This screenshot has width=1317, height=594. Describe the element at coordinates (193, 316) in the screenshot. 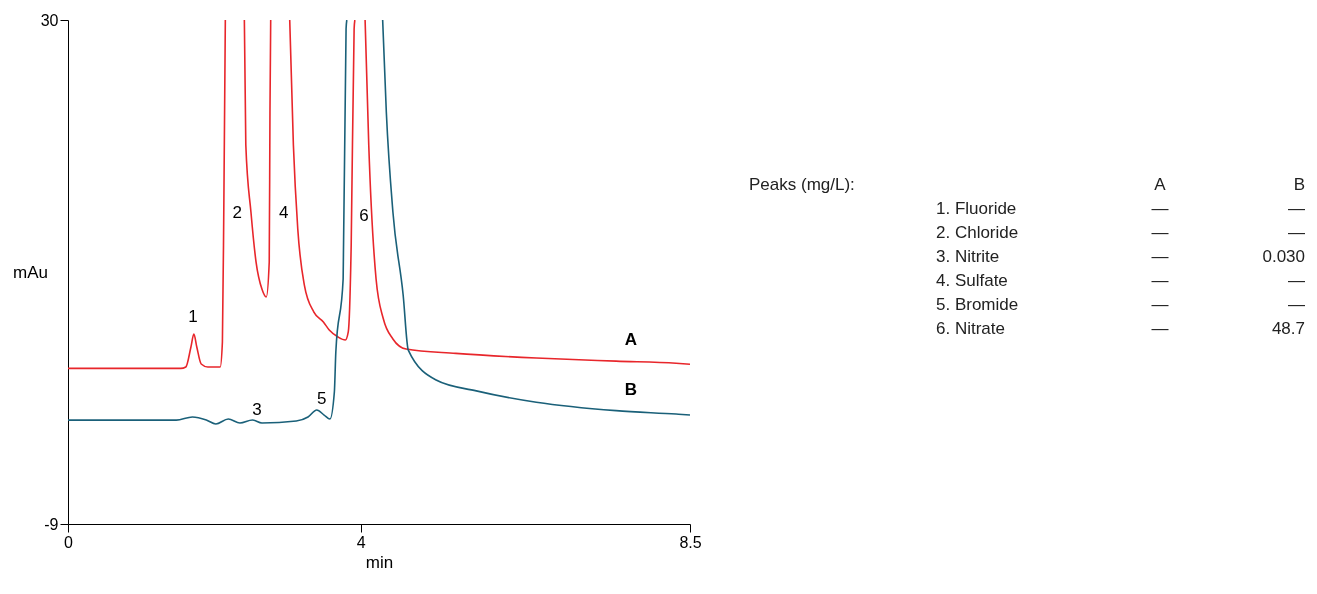

I see `annotation: 1` at that location.